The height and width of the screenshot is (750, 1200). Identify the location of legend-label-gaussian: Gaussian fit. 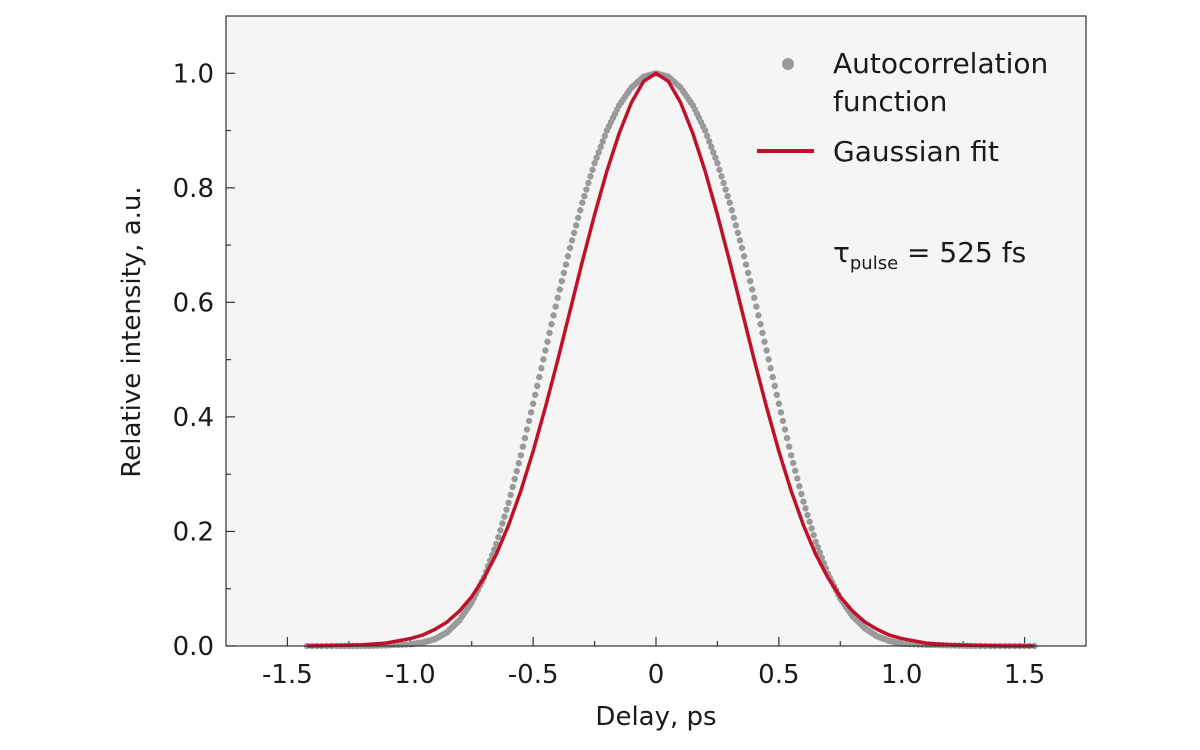
(916, 151).